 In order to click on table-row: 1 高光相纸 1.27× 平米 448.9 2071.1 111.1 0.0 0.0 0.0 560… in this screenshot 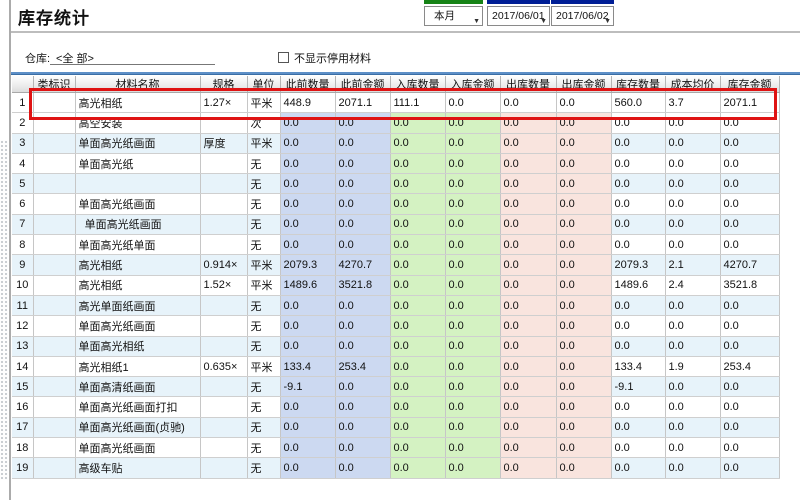, I will do `click(396, 103)`.